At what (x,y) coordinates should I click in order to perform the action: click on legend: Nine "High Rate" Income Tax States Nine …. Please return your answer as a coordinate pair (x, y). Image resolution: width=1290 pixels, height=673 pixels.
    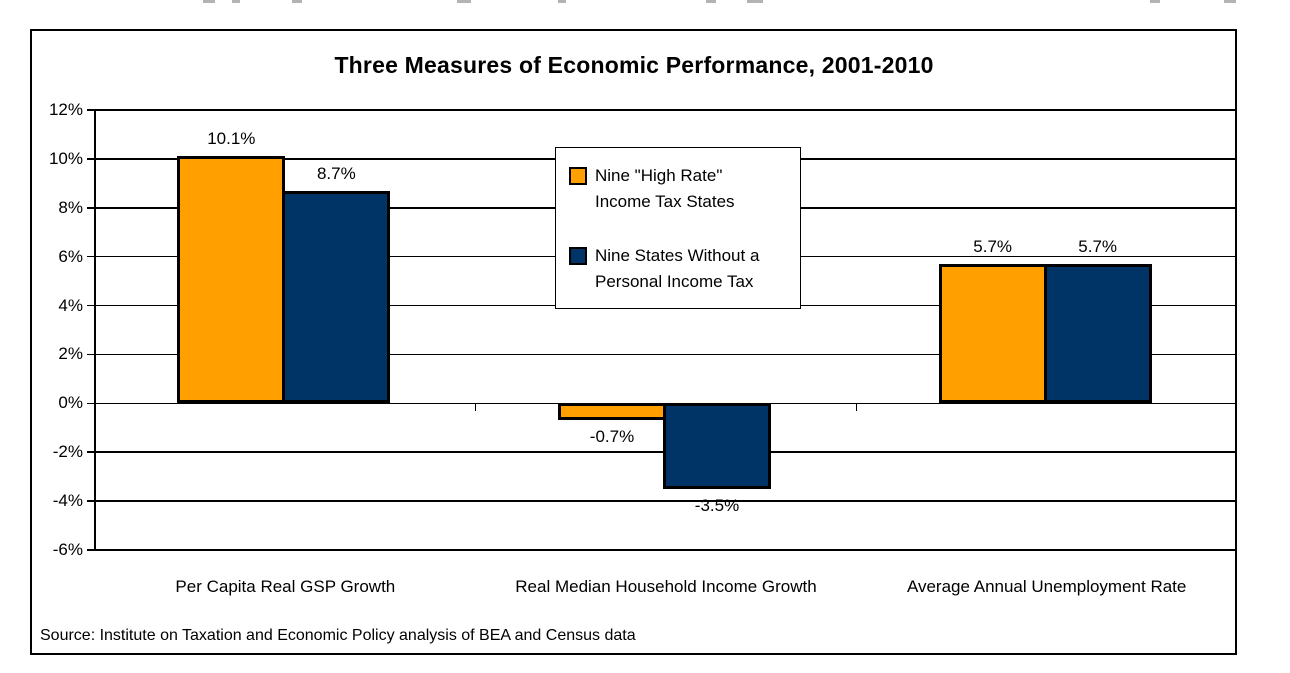
    Looking at the image, I should click on (678, 228).